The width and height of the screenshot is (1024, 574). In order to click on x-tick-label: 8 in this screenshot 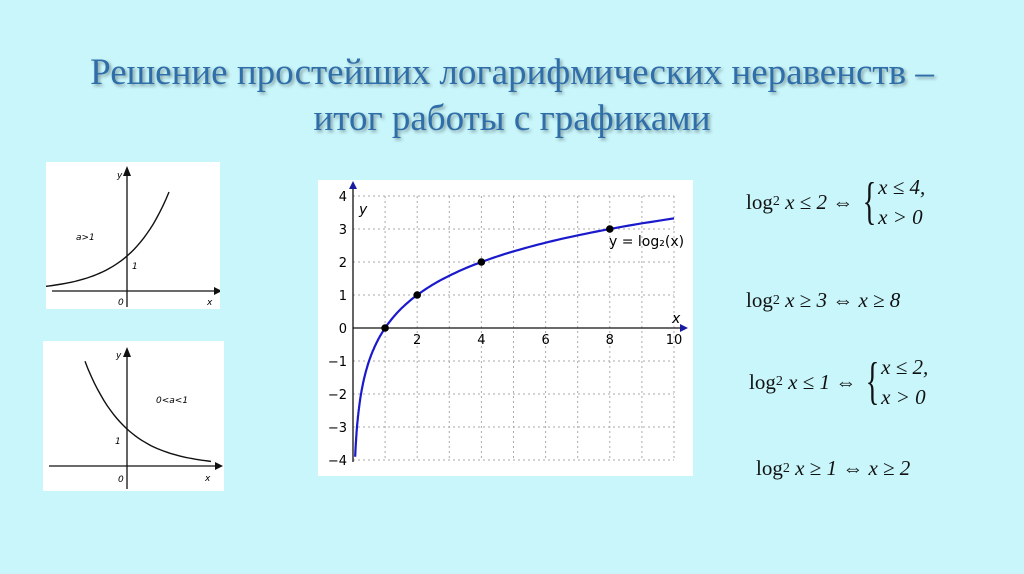, I will do `click(610, 340)`.